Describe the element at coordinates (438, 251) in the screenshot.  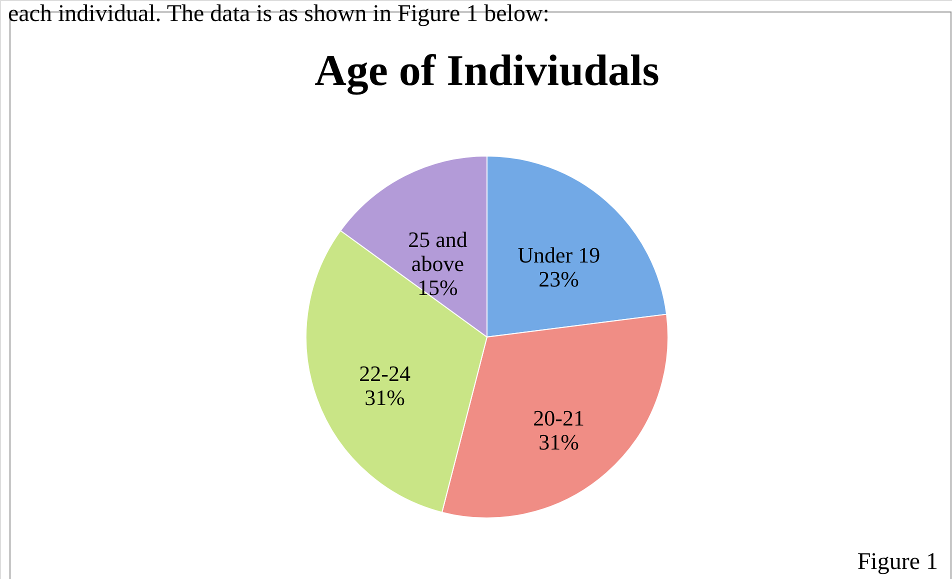
I see `slice-label: 25 and above` at that location.